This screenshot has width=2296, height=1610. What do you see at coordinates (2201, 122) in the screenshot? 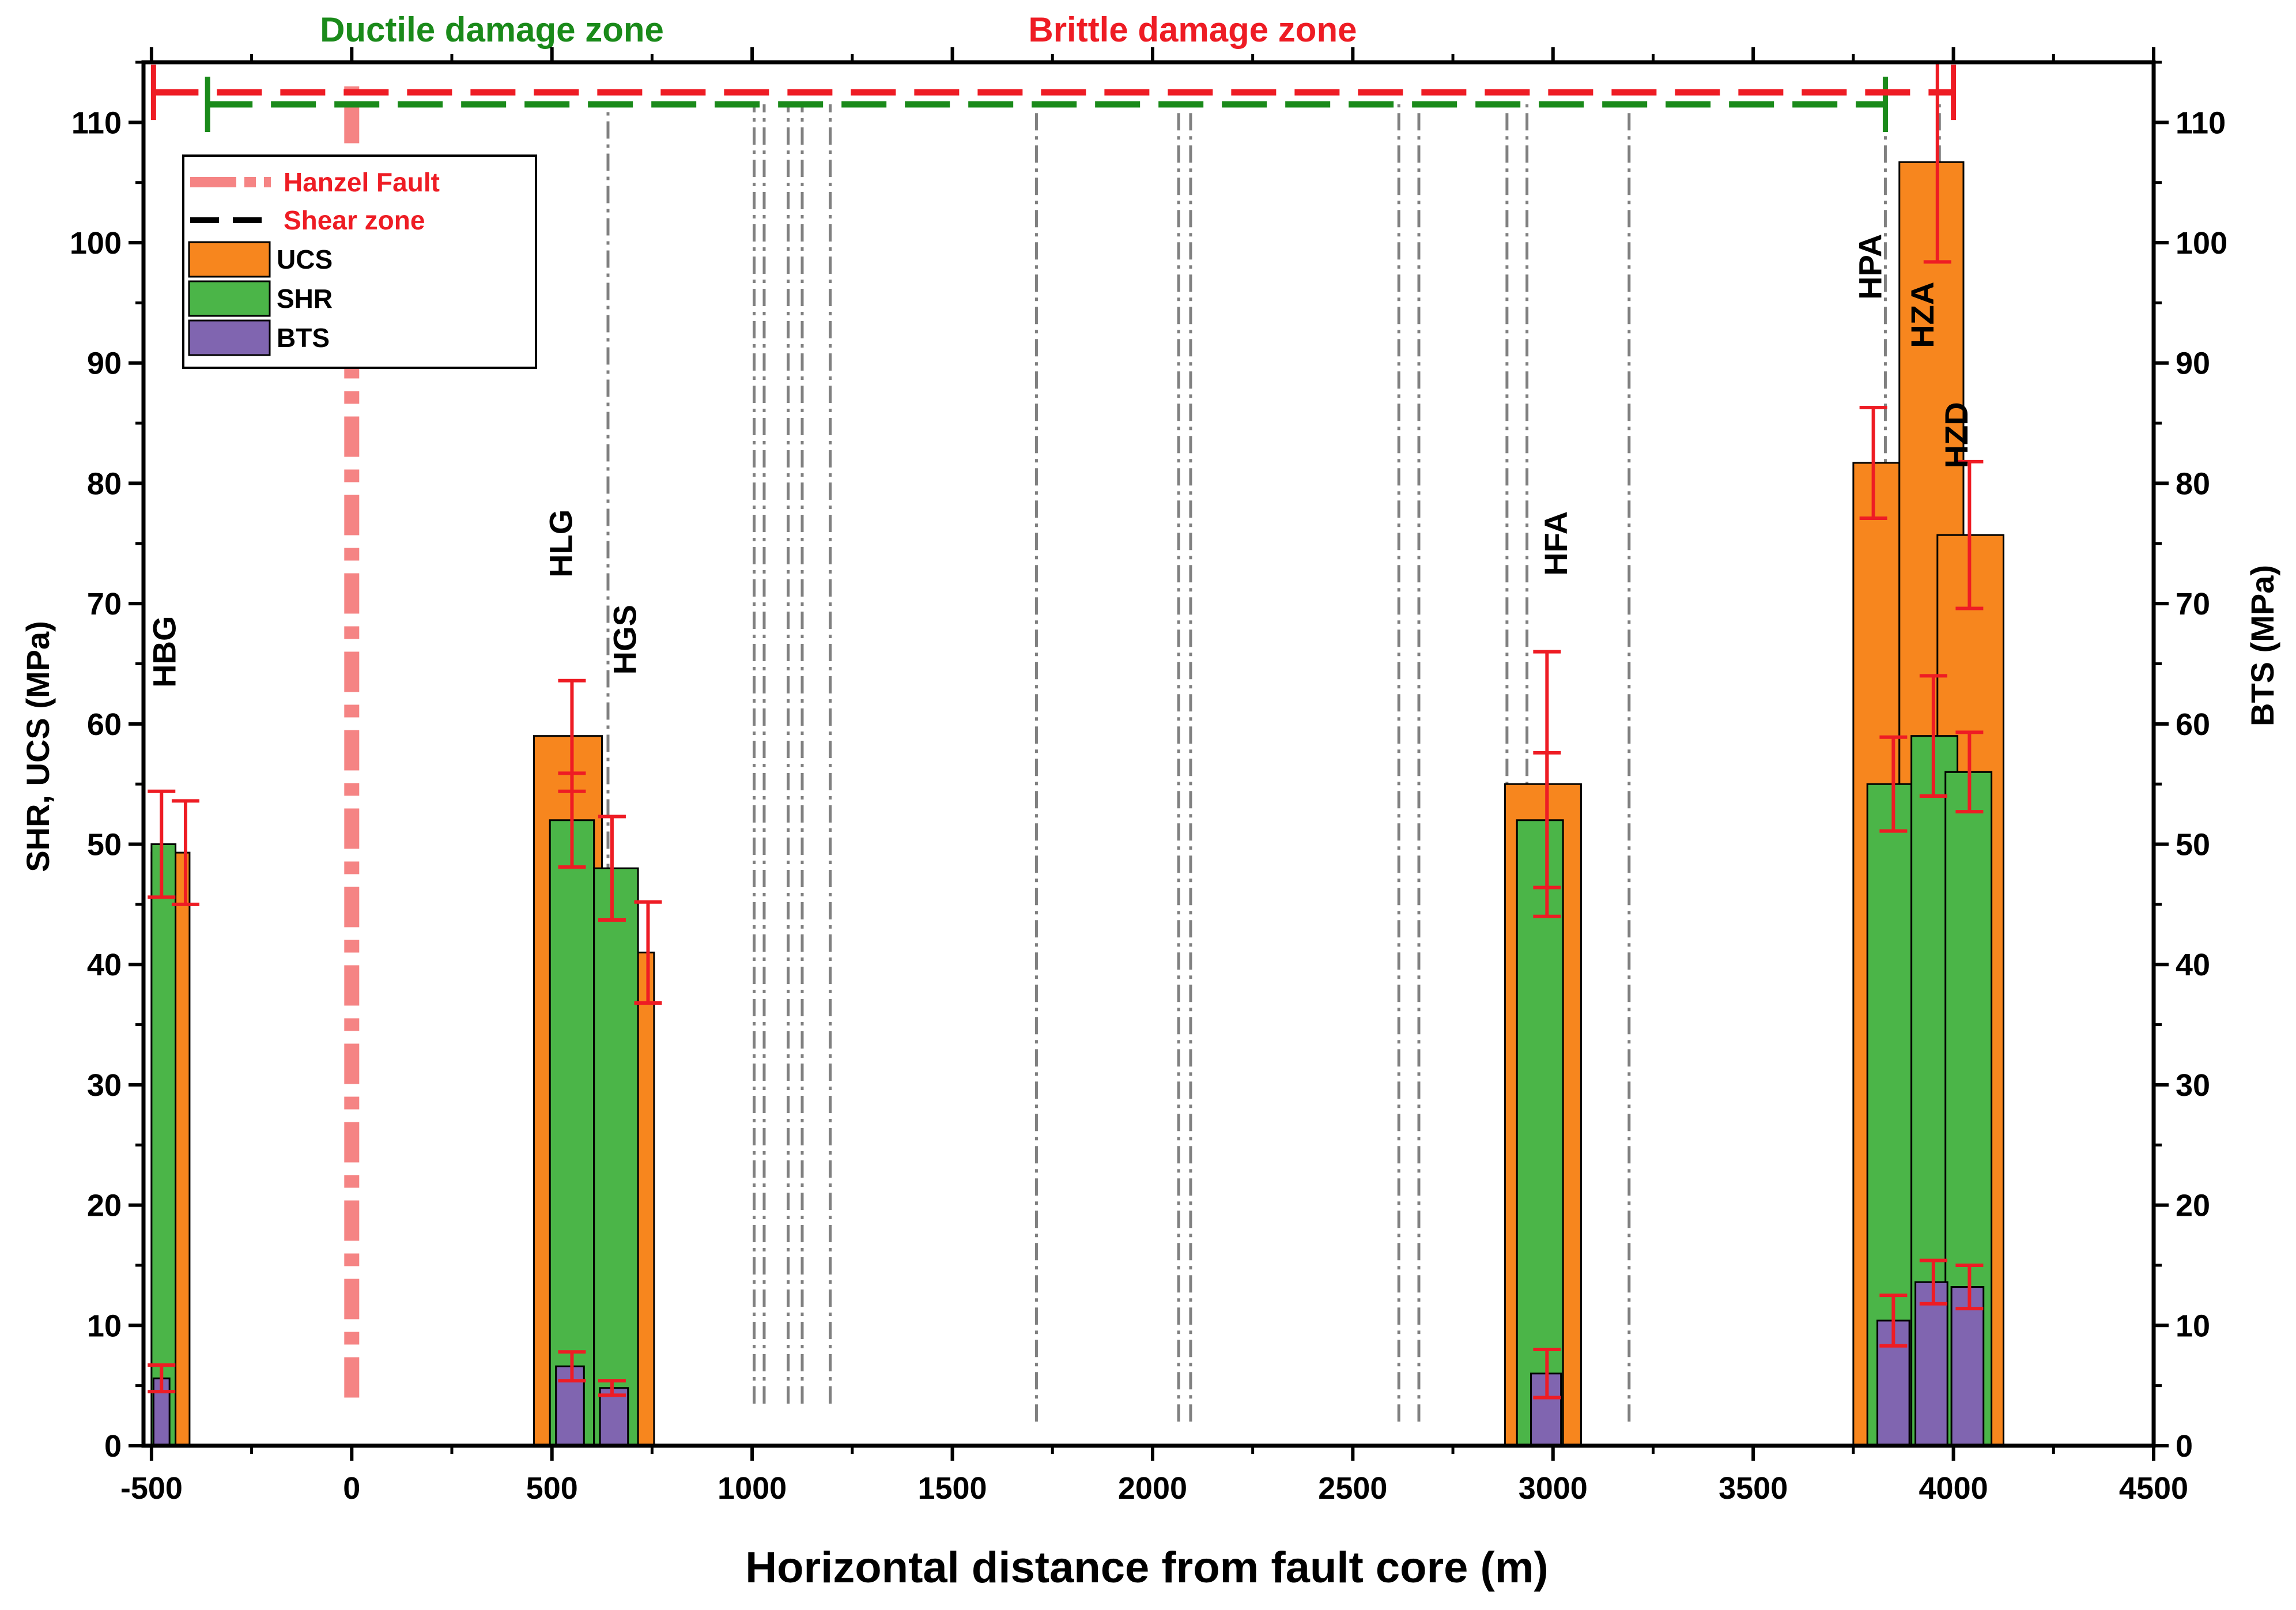
I see `y-tick-label-right-11: 110` at bounding box center [2201, 122].